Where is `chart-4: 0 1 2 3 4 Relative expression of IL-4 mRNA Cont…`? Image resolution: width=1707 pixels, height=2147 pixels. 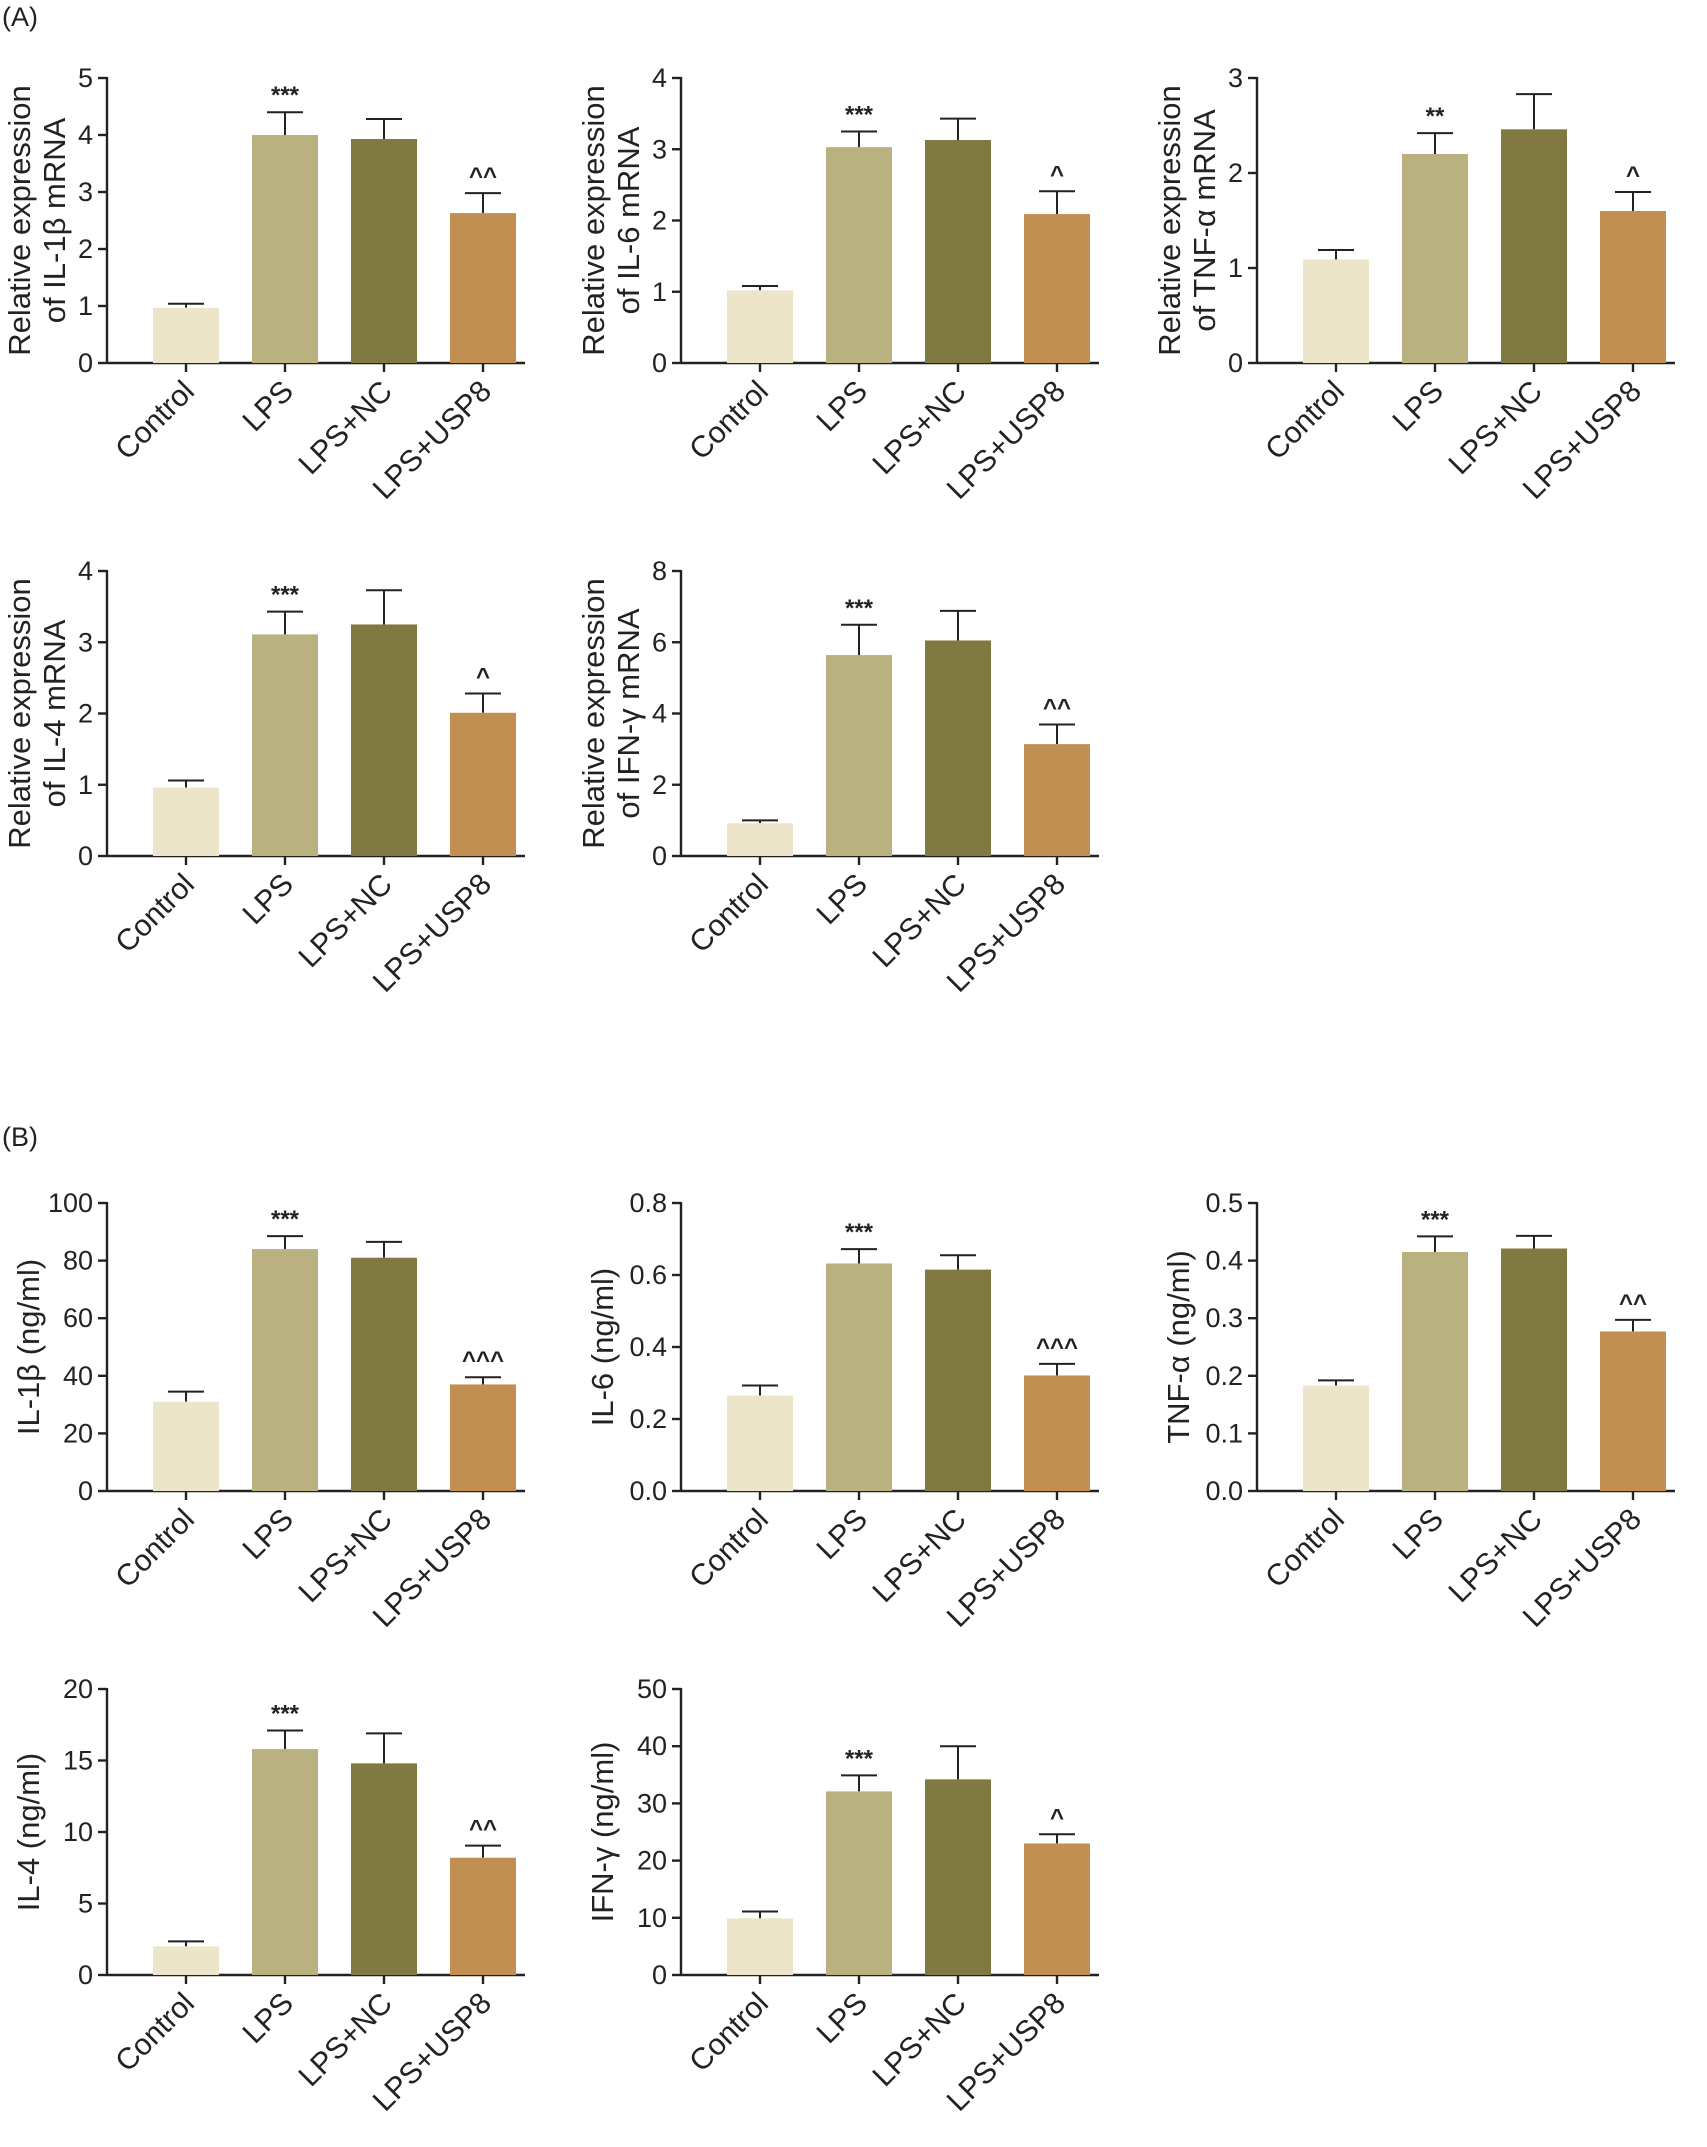 chart-4: 0 1 2 3 4 Relative expression of IL-4 mRNA Cont… is located at coordinates (263, 777).